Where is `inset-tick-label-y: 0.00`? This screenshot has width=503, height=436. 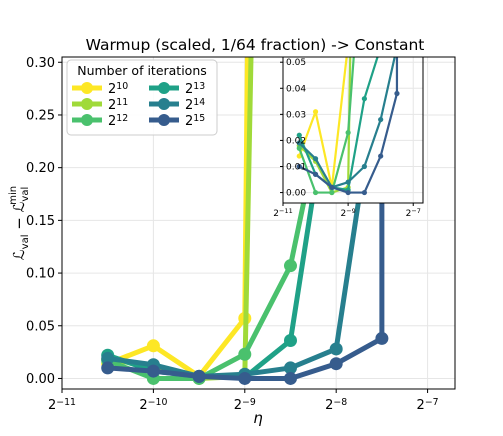 inset-tick-label-y: 0.00 is located at coordinates (296, 194).